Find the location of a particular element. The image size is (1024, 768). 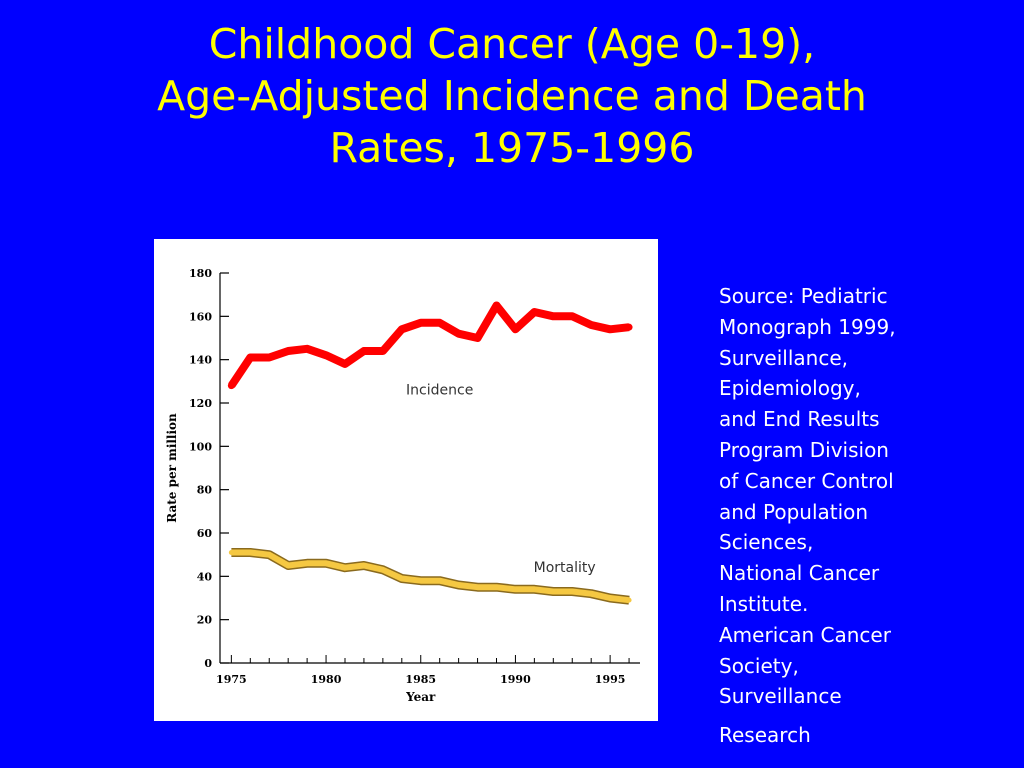

source-line: of Cancer Control is located at coordinates (806, 480).